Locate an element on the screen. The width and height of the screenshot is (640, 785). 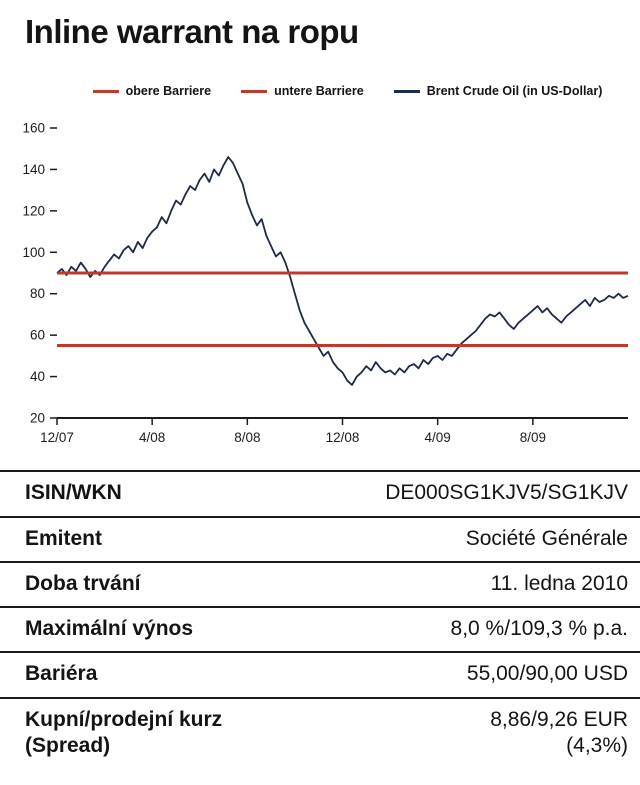
row-label: Doba trvání is located at coordinates (83, 583).